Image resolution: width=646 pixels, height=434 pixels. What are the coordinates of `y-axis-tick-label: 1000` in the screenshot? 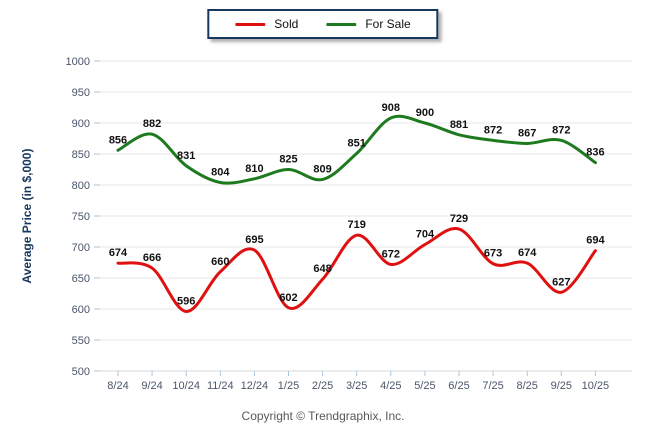 It's located at (78, 62).